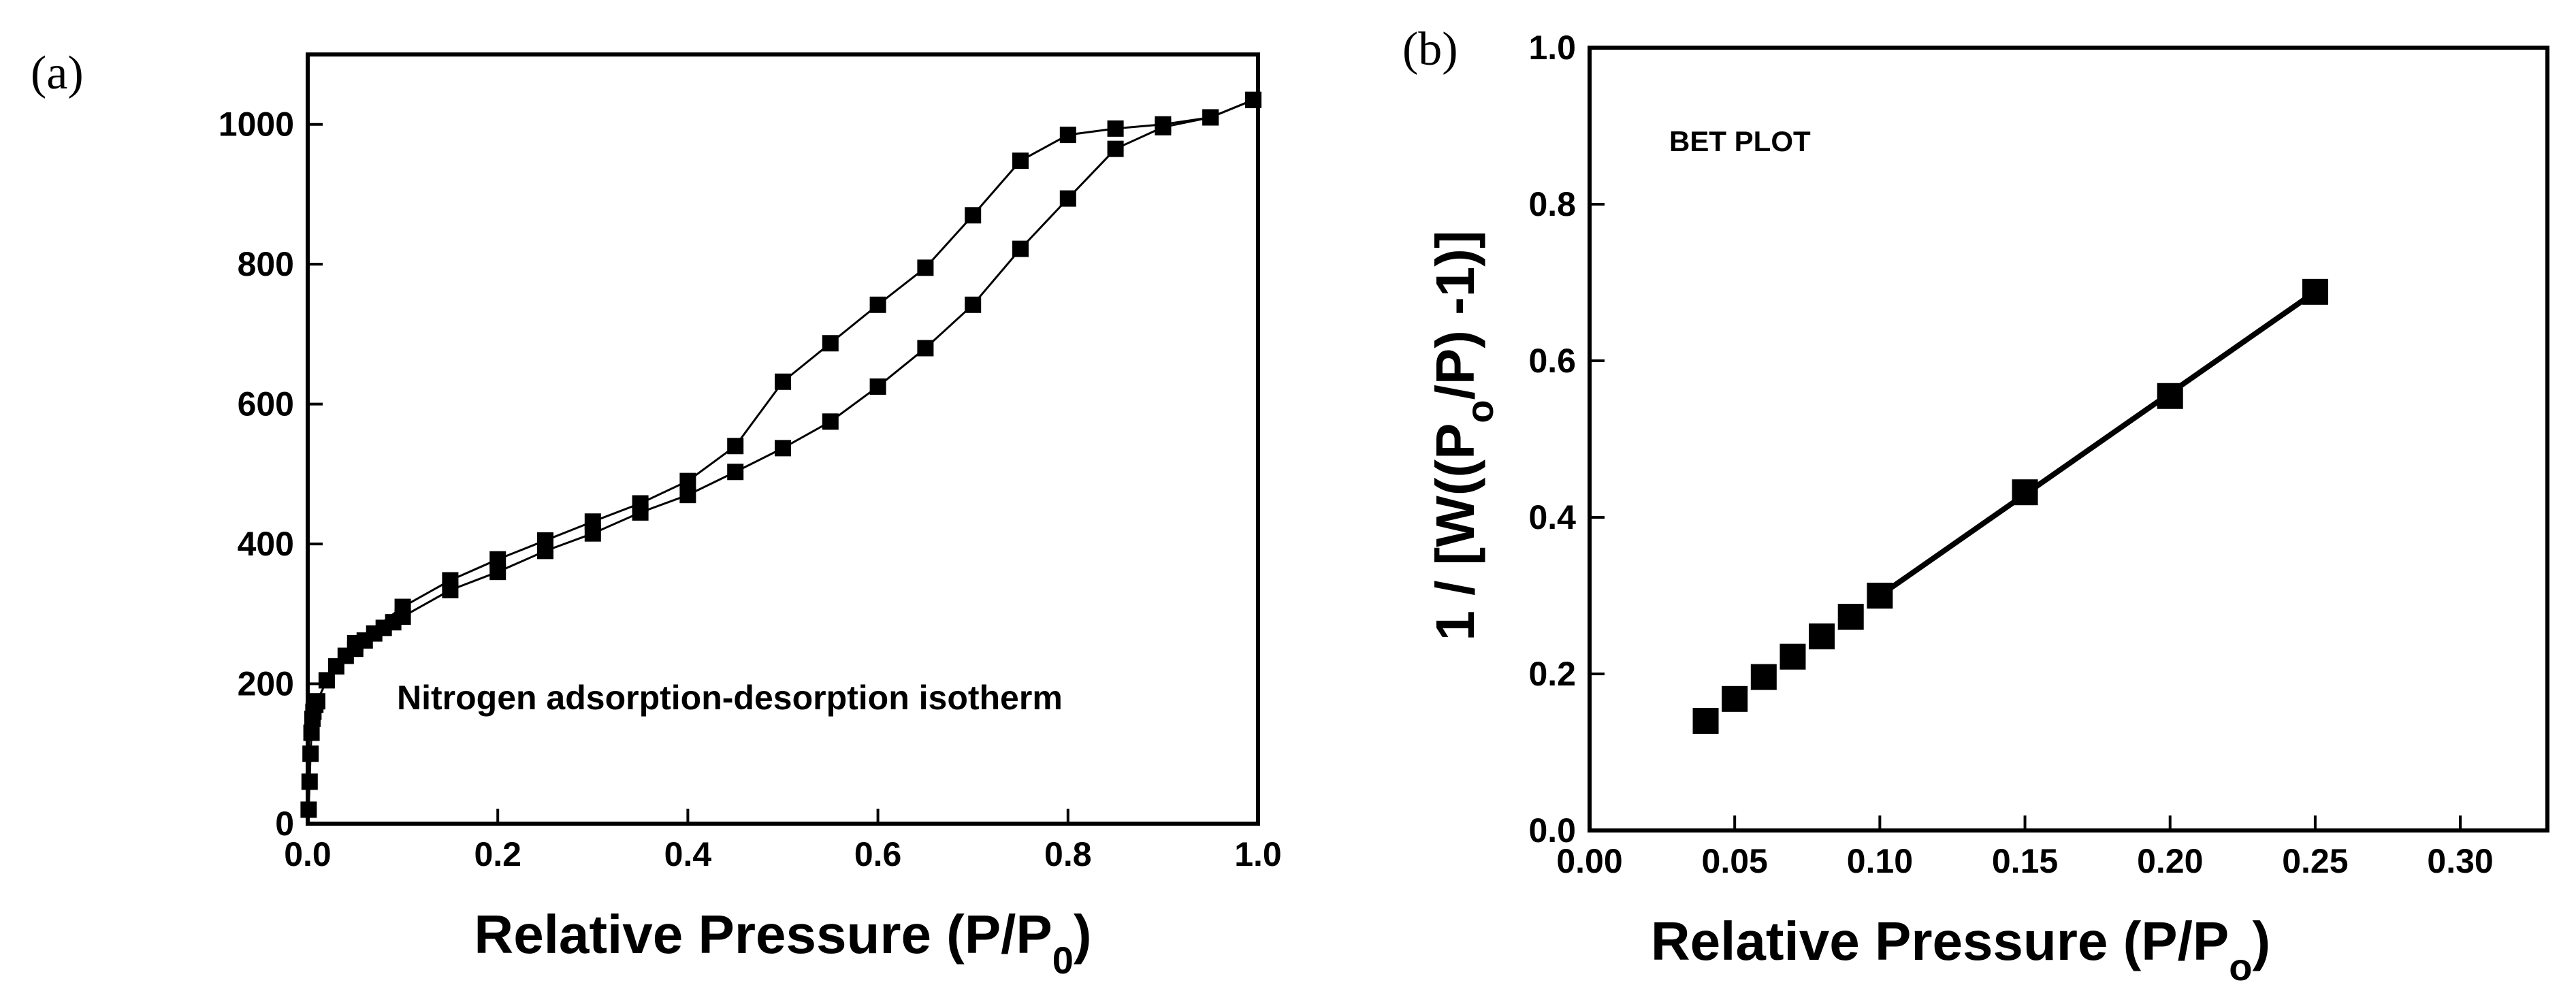  Describe the element at coordinates (1552, 517) in the screenshot. I see `y-tick-label: 0.4` at that location.